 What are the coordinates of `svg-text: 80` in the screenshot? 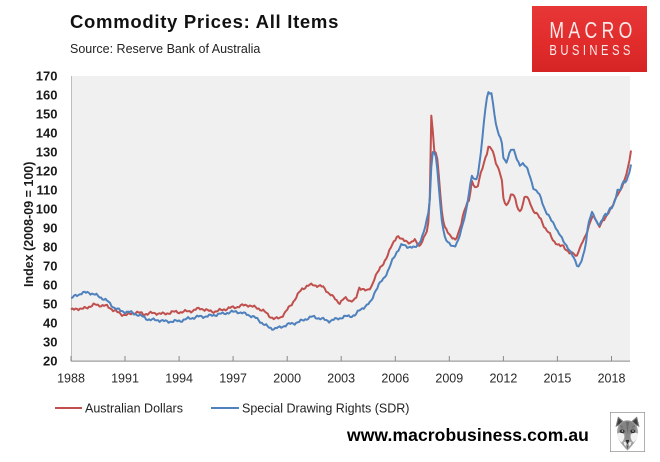 It's located at (50, 247).